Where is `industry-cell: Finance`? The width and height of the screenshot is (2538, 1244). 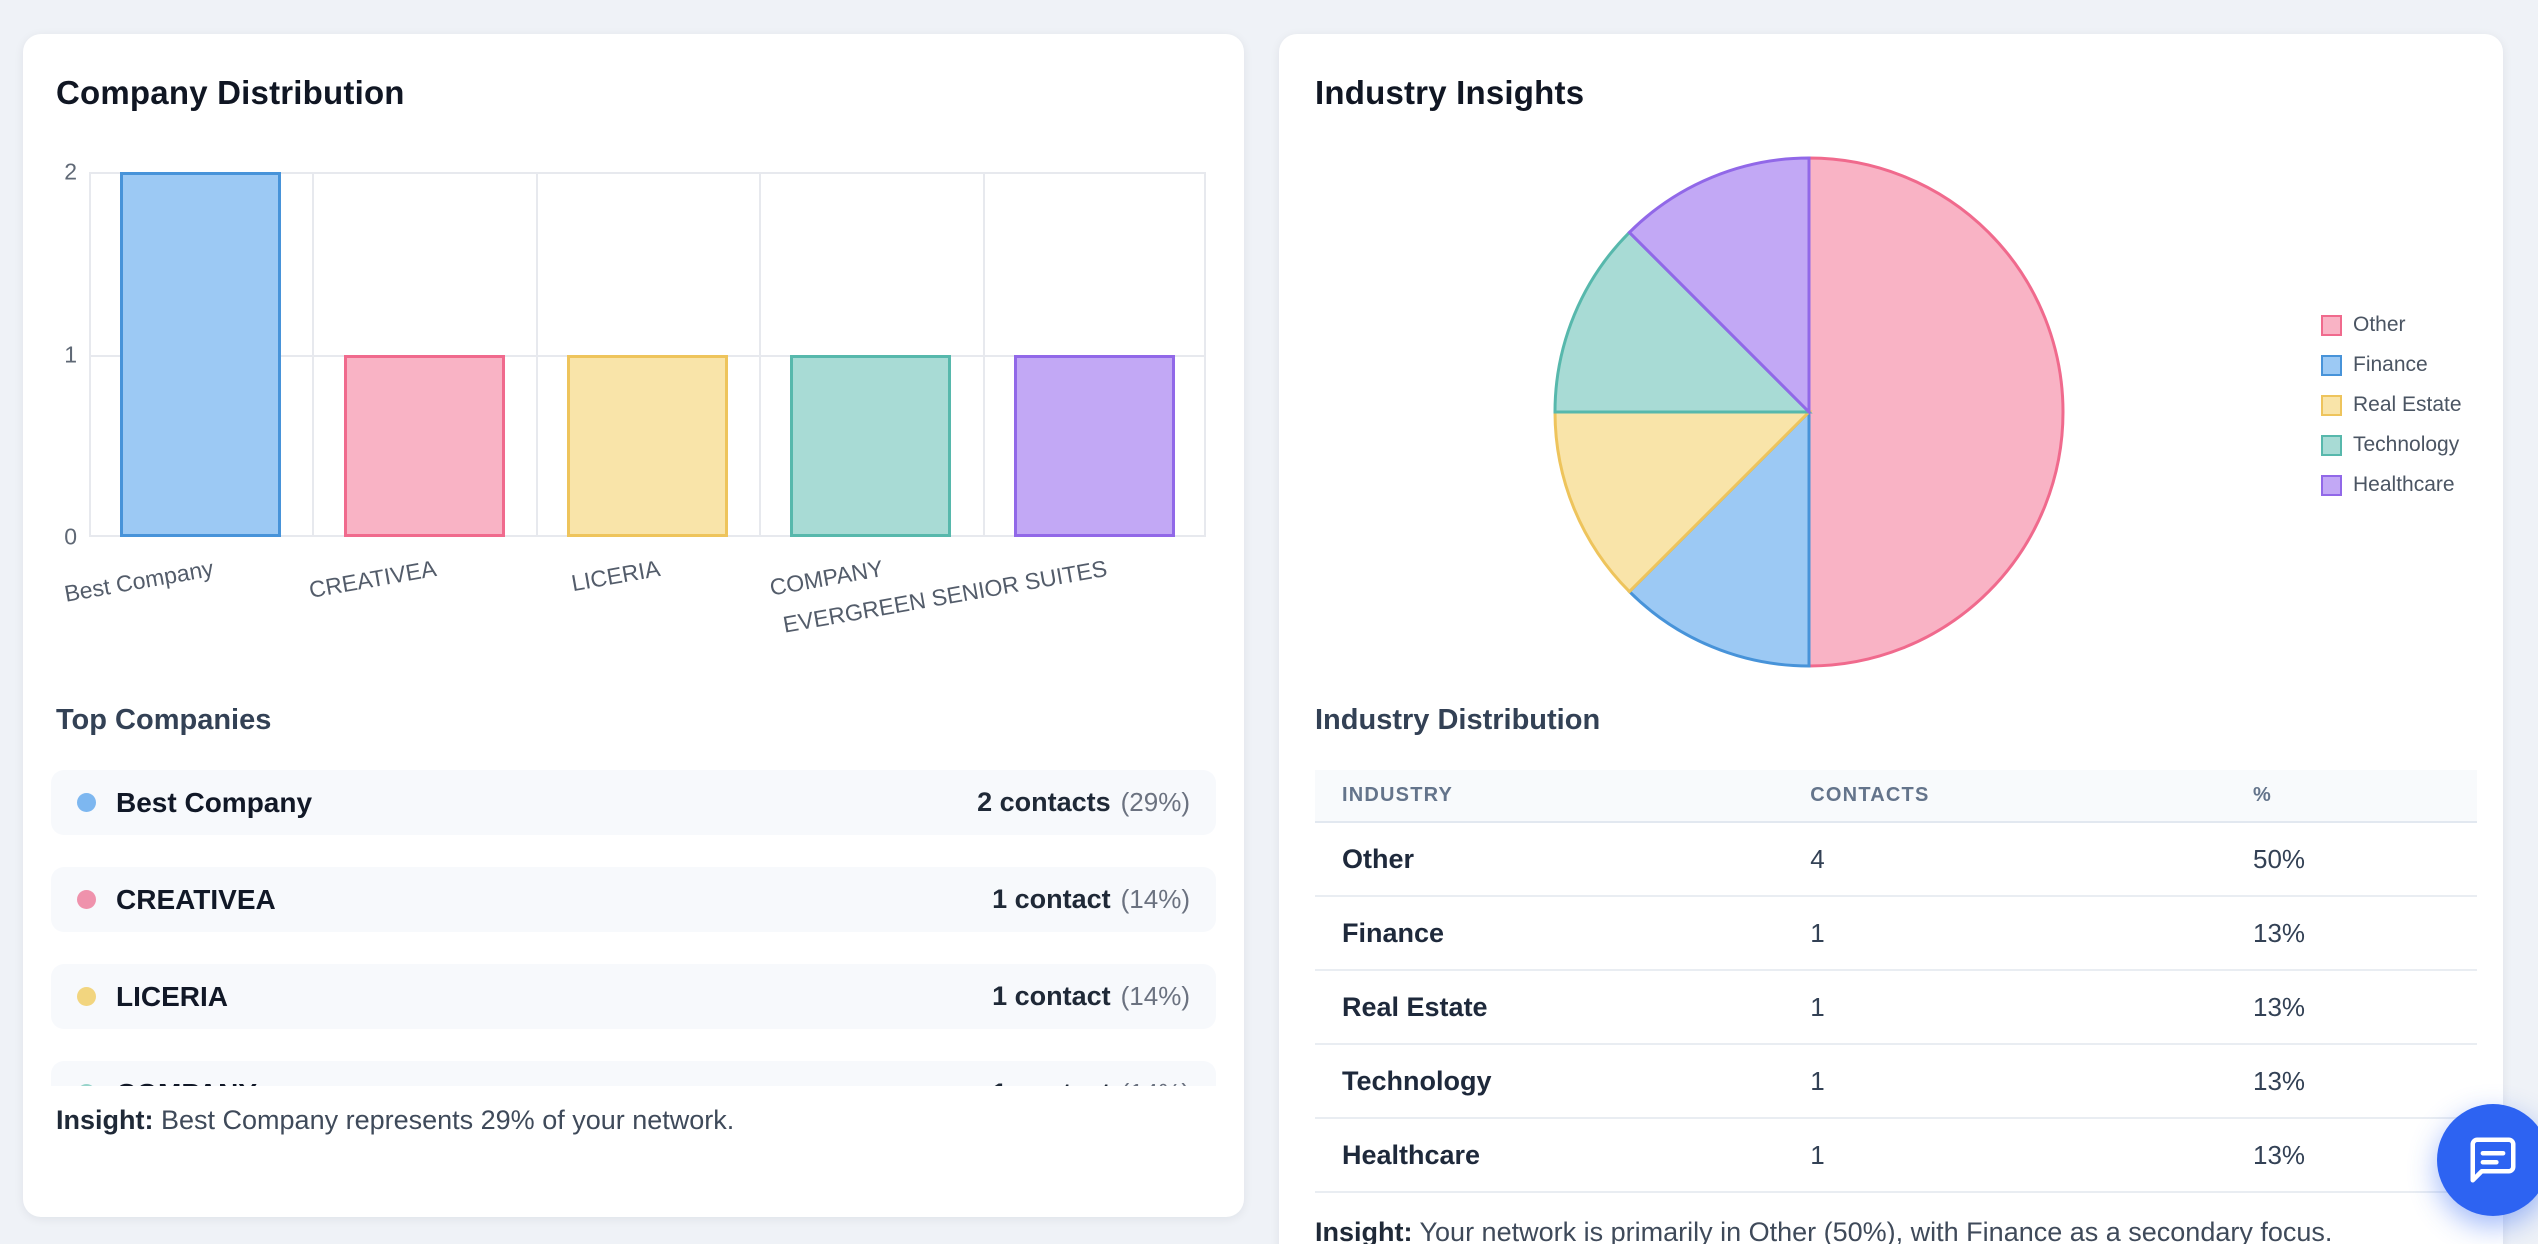
industry-cell: Finance is located at coordinates (1549, 933).